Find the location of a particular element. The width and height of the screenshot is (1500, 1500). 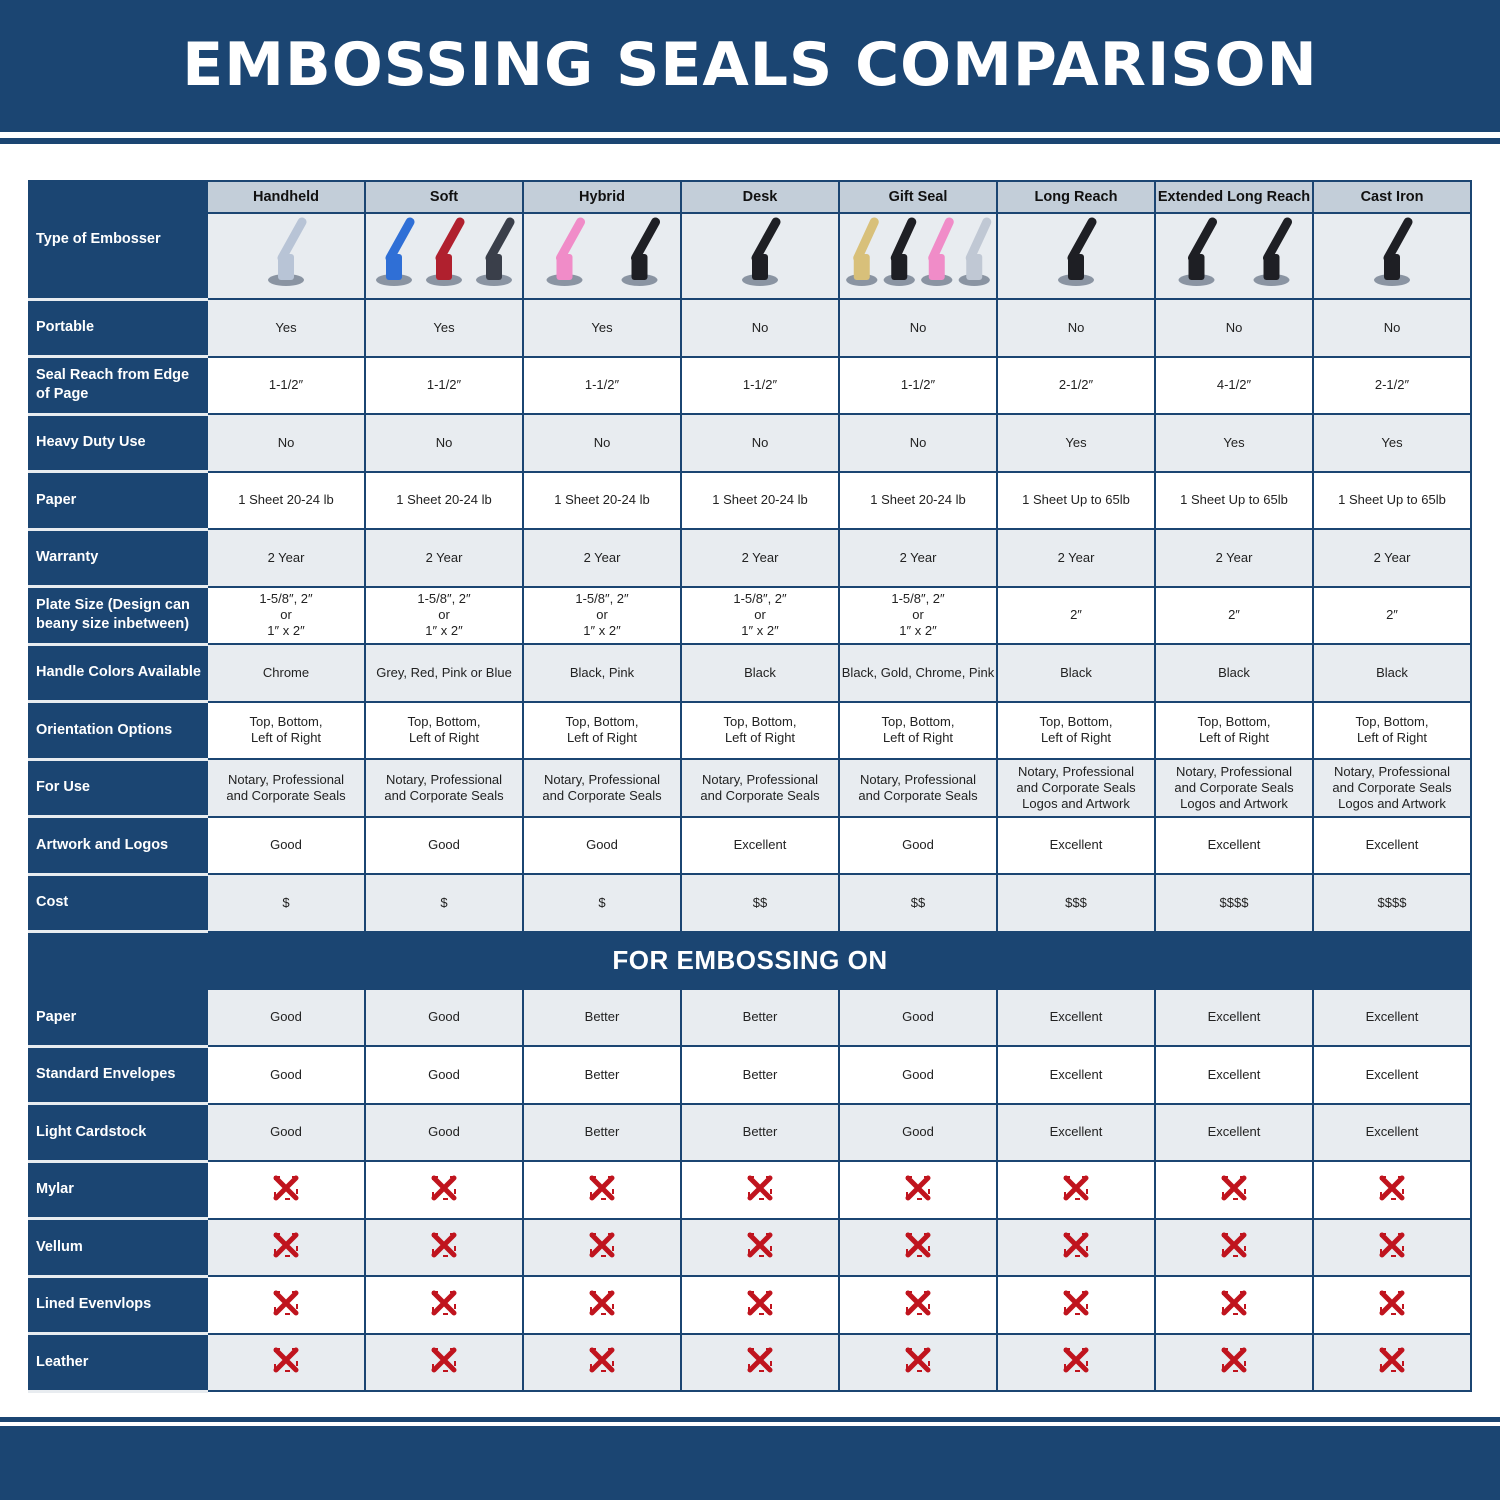

row-label: Warranty is located at coordinates (118, 558).